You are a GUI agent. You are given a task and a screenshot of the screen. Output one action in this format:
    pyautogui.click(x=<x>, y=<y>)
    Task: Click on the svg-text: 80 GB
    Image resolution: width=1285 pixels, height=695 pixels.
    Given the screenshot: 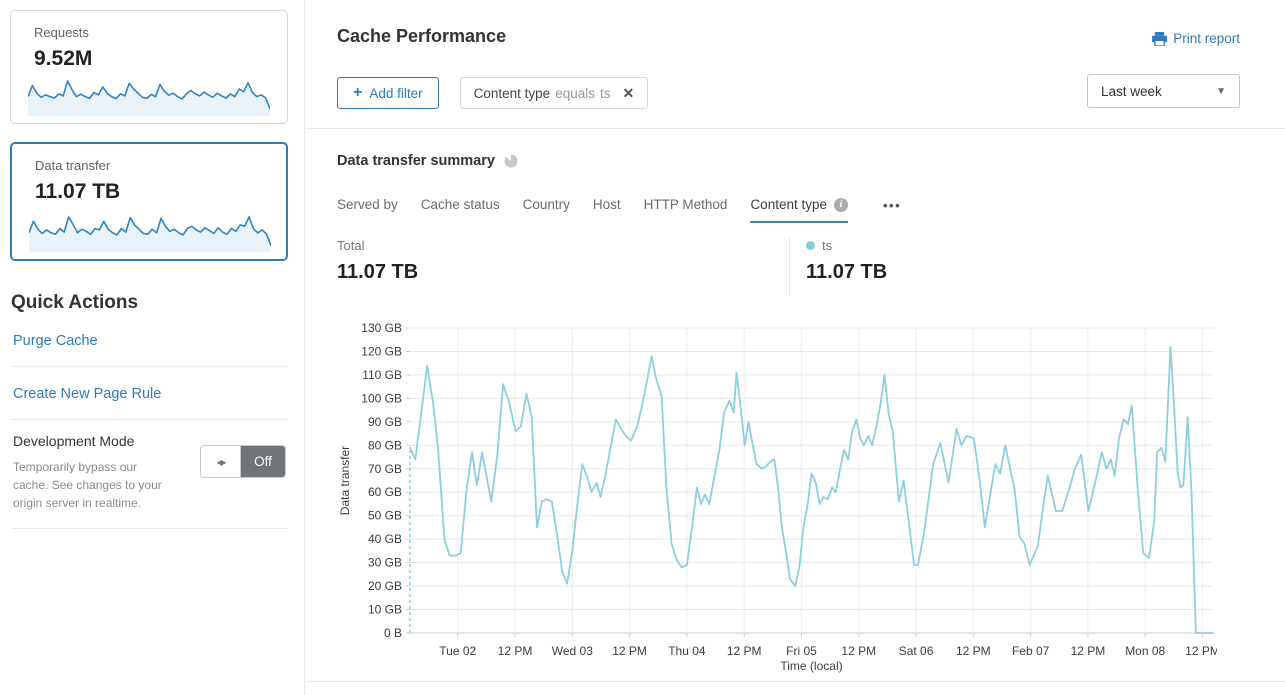 What is the action you would take?
    pyautogui.click(x=385, y=445)
    